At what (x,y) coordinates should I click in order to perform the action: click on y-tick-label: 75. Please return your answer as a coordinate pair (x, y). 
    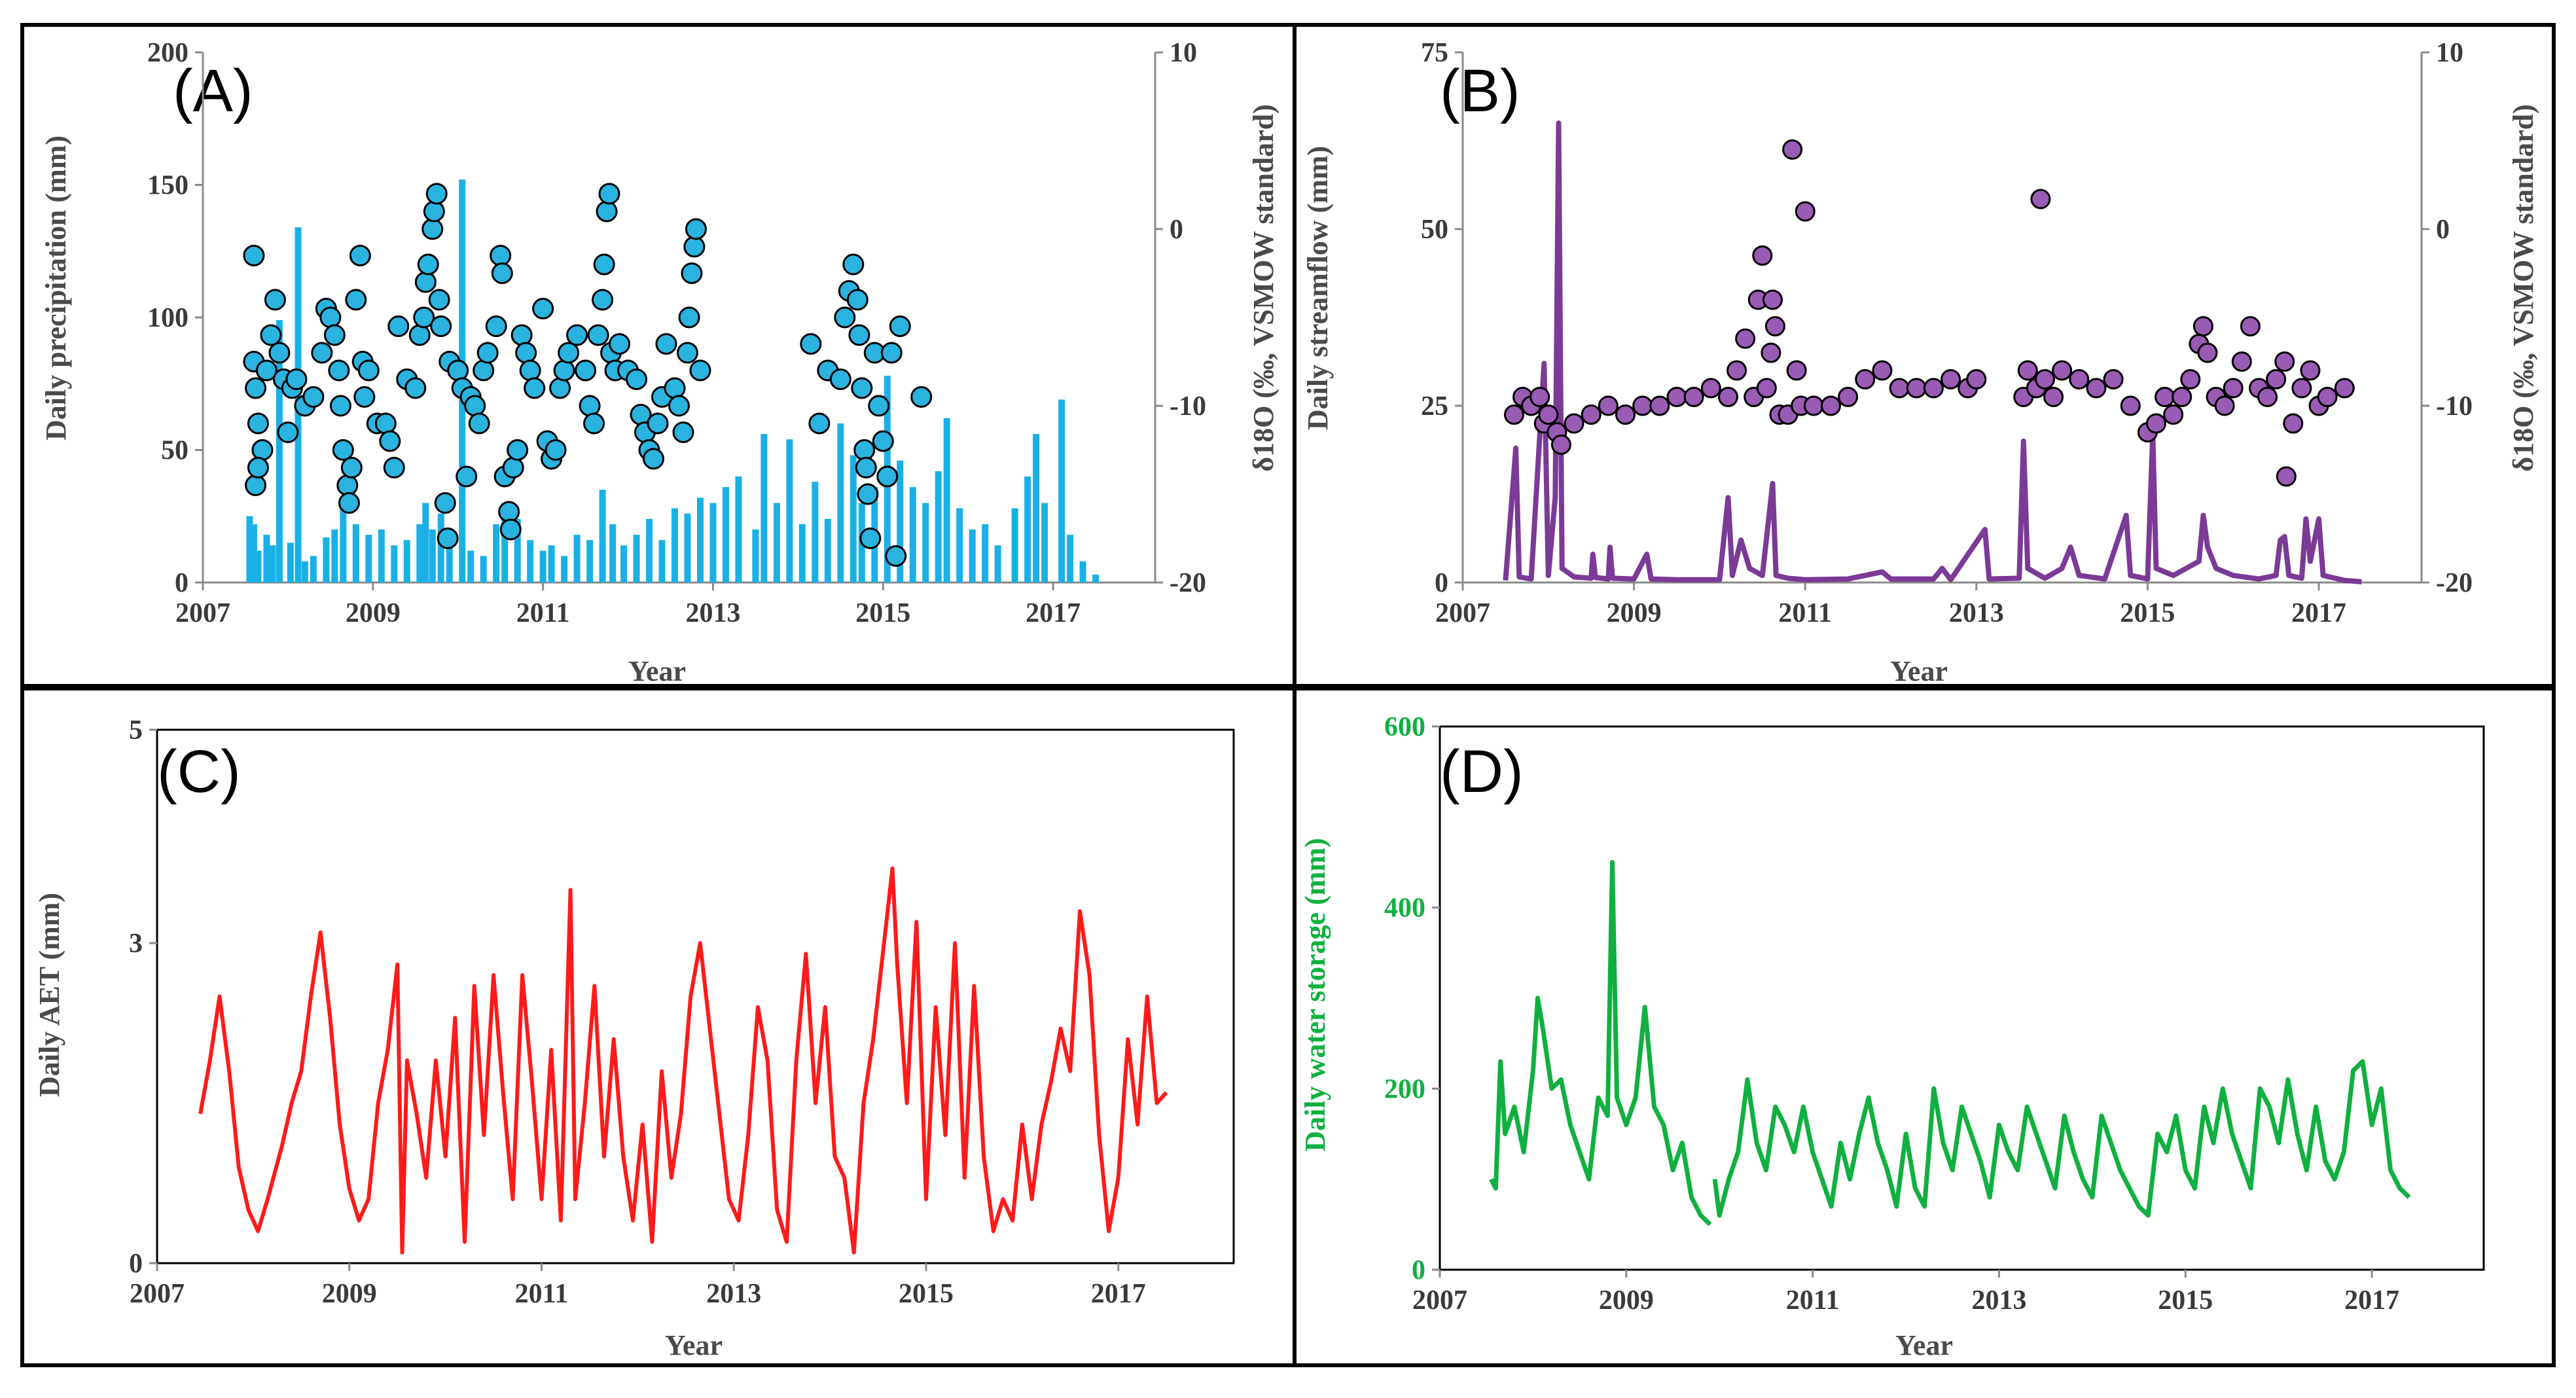
    Looking at the image, I should click on (1434, 53).